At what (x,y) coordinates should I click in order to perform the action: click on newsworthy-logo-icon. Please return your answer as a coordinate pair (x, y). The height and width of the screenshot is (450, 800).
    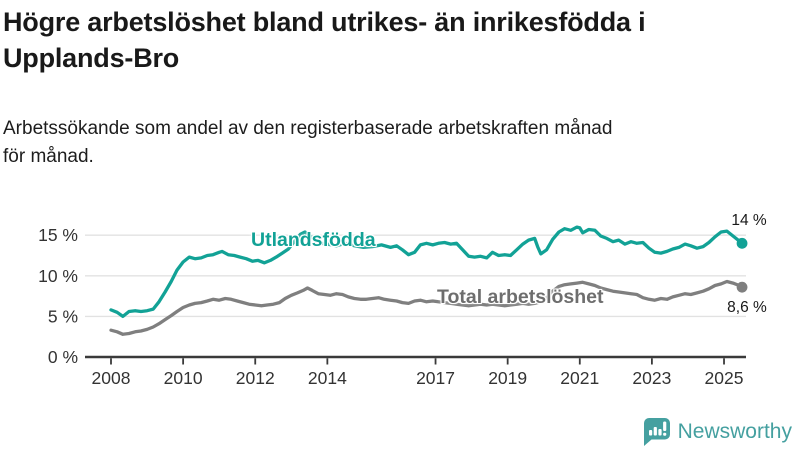
    Looking at the image, I should click on (656, 432).